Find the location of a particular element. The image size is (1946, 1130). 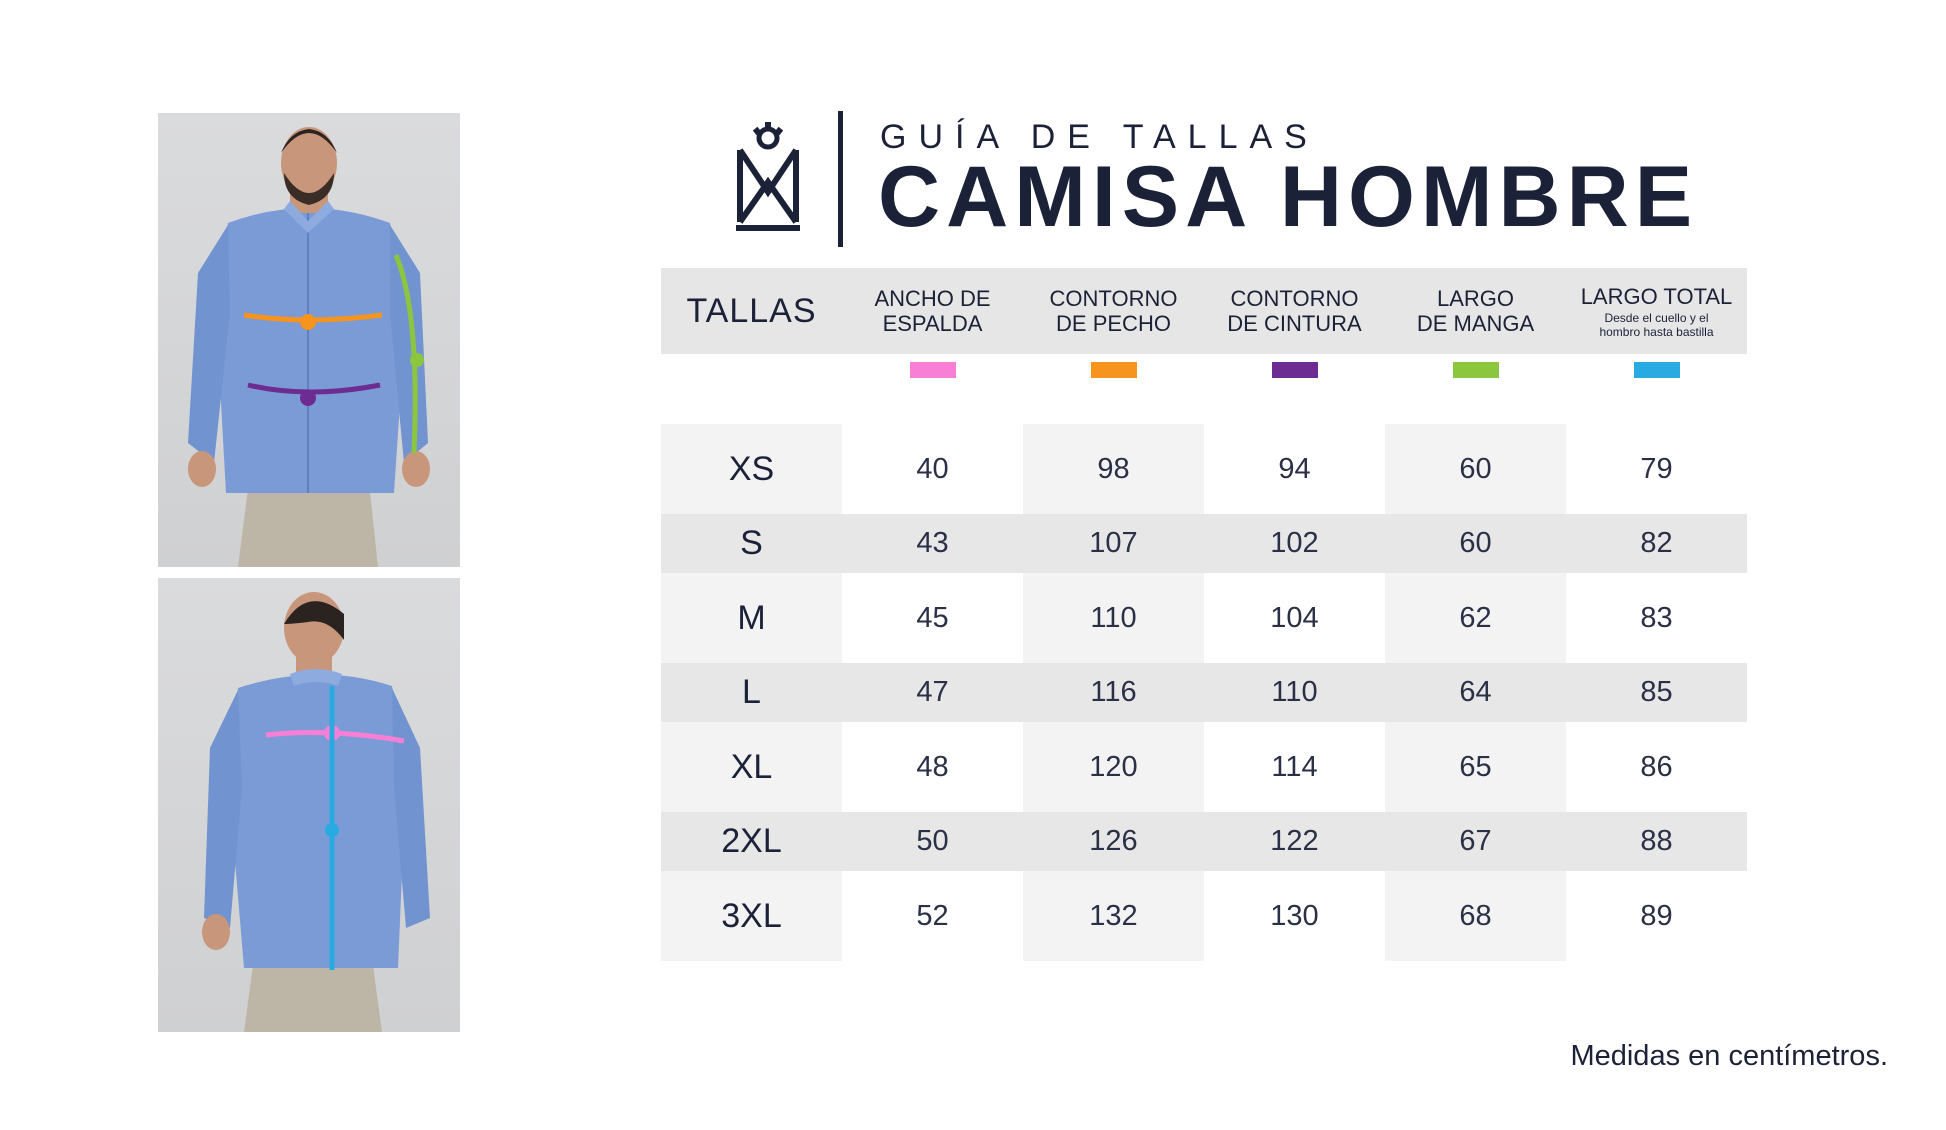

table-row: XL 48 120 114 65 86 is located at coordinates (1204, 767).